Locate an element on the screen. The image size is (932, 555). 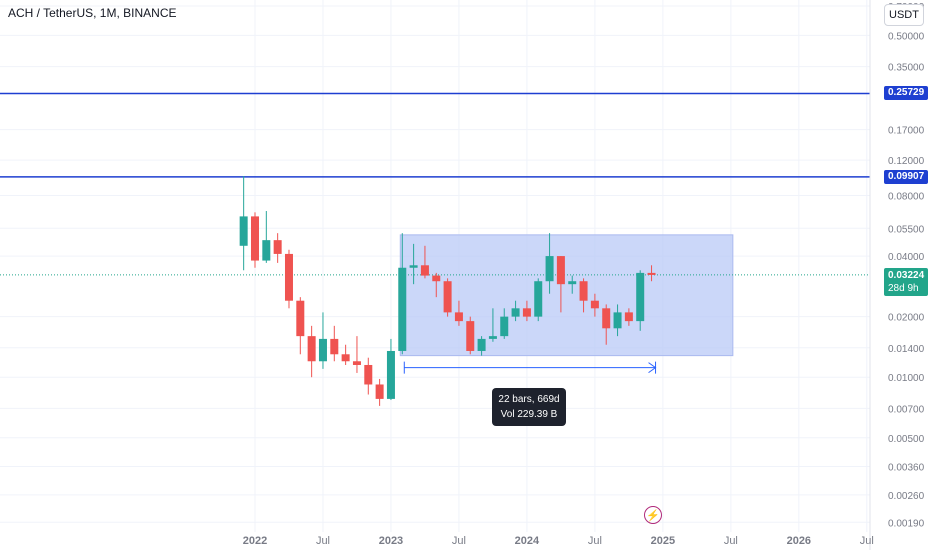
x-axis-ticks: 2022 Jul 2023 Jul 2024 Jul 2025 Jul 2026 Jul is located at coordinates (558, 541).